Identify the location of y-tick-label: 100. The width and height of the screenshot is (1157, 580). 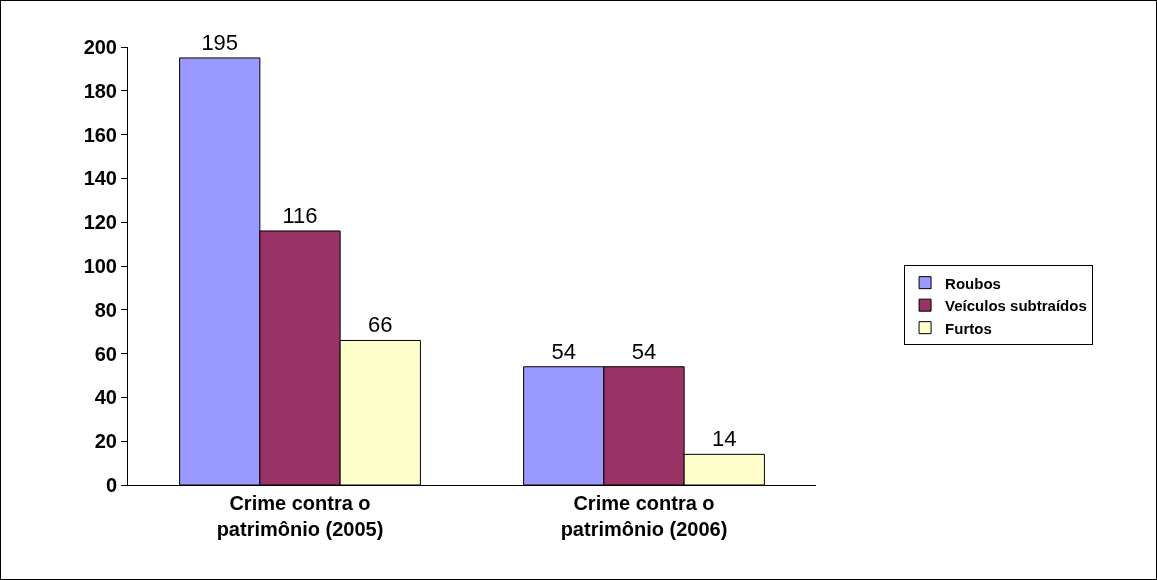
(100, 266).